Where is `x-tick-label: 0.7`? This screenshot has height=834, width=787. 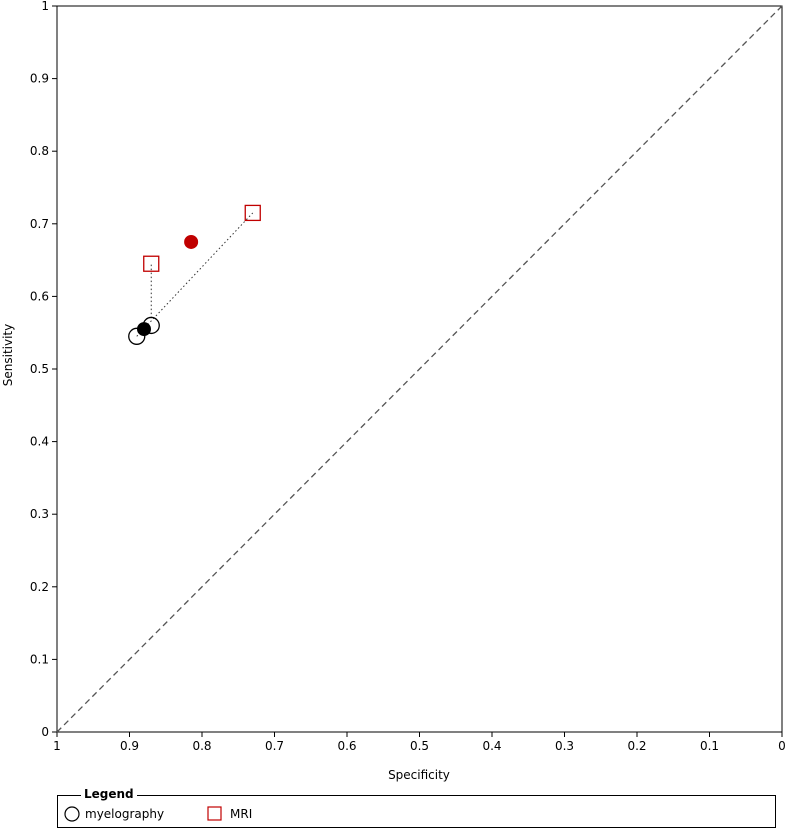
x-tick-label: 0.7 is located at coordinates (274, 746).